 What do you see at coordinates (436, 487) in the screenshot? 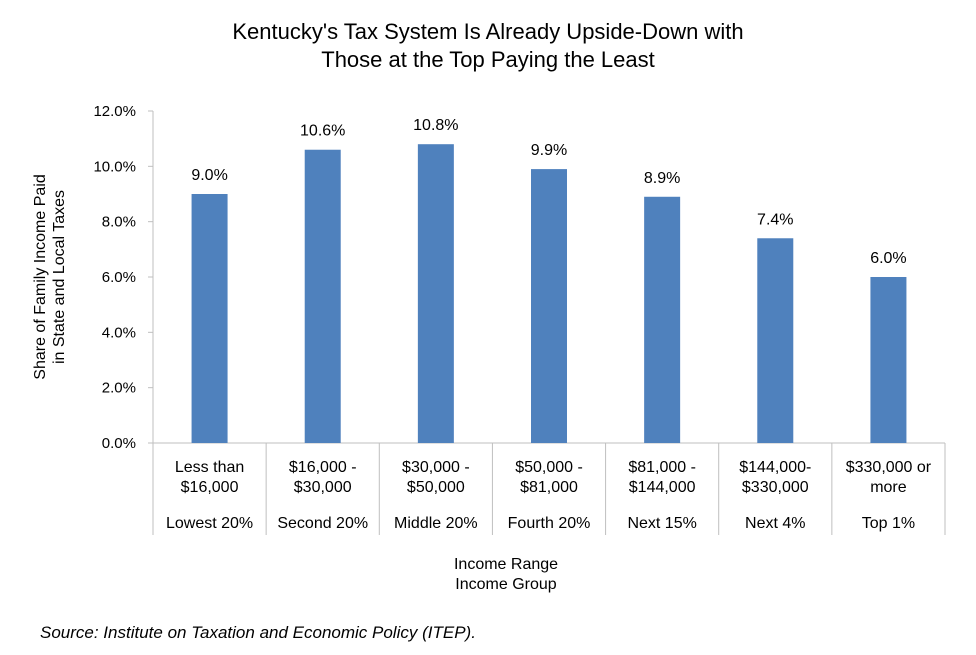
I see `x-category-range-label: $50,000` at bounding box center [436, 487].